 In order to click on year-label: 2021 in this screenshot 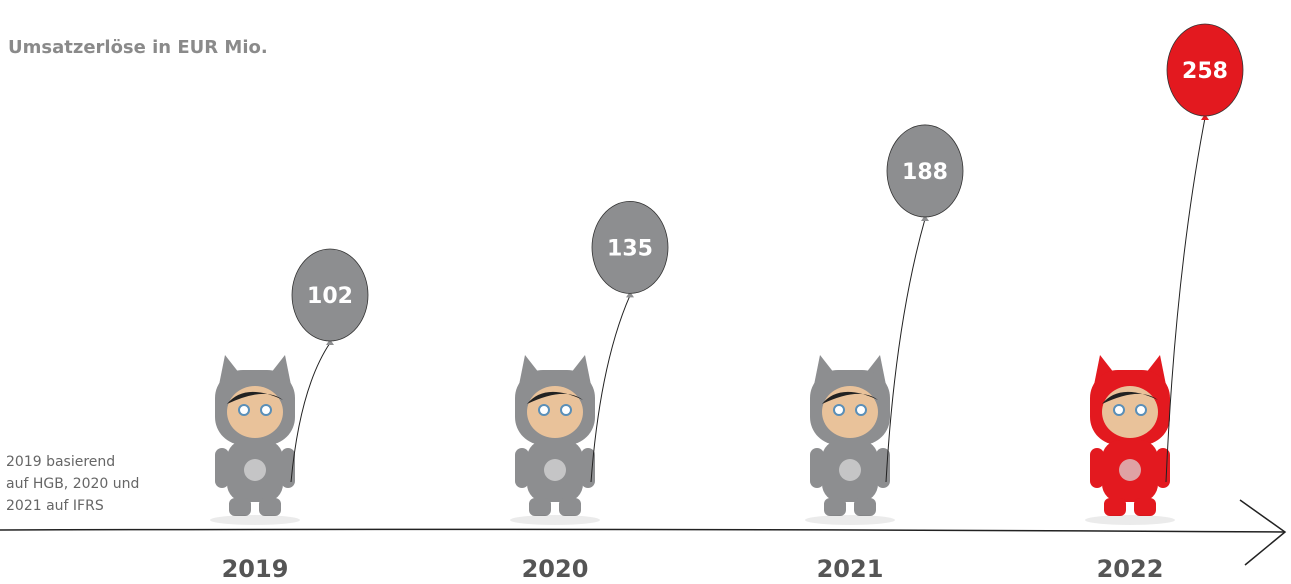, I will do `click(850, 569)`.